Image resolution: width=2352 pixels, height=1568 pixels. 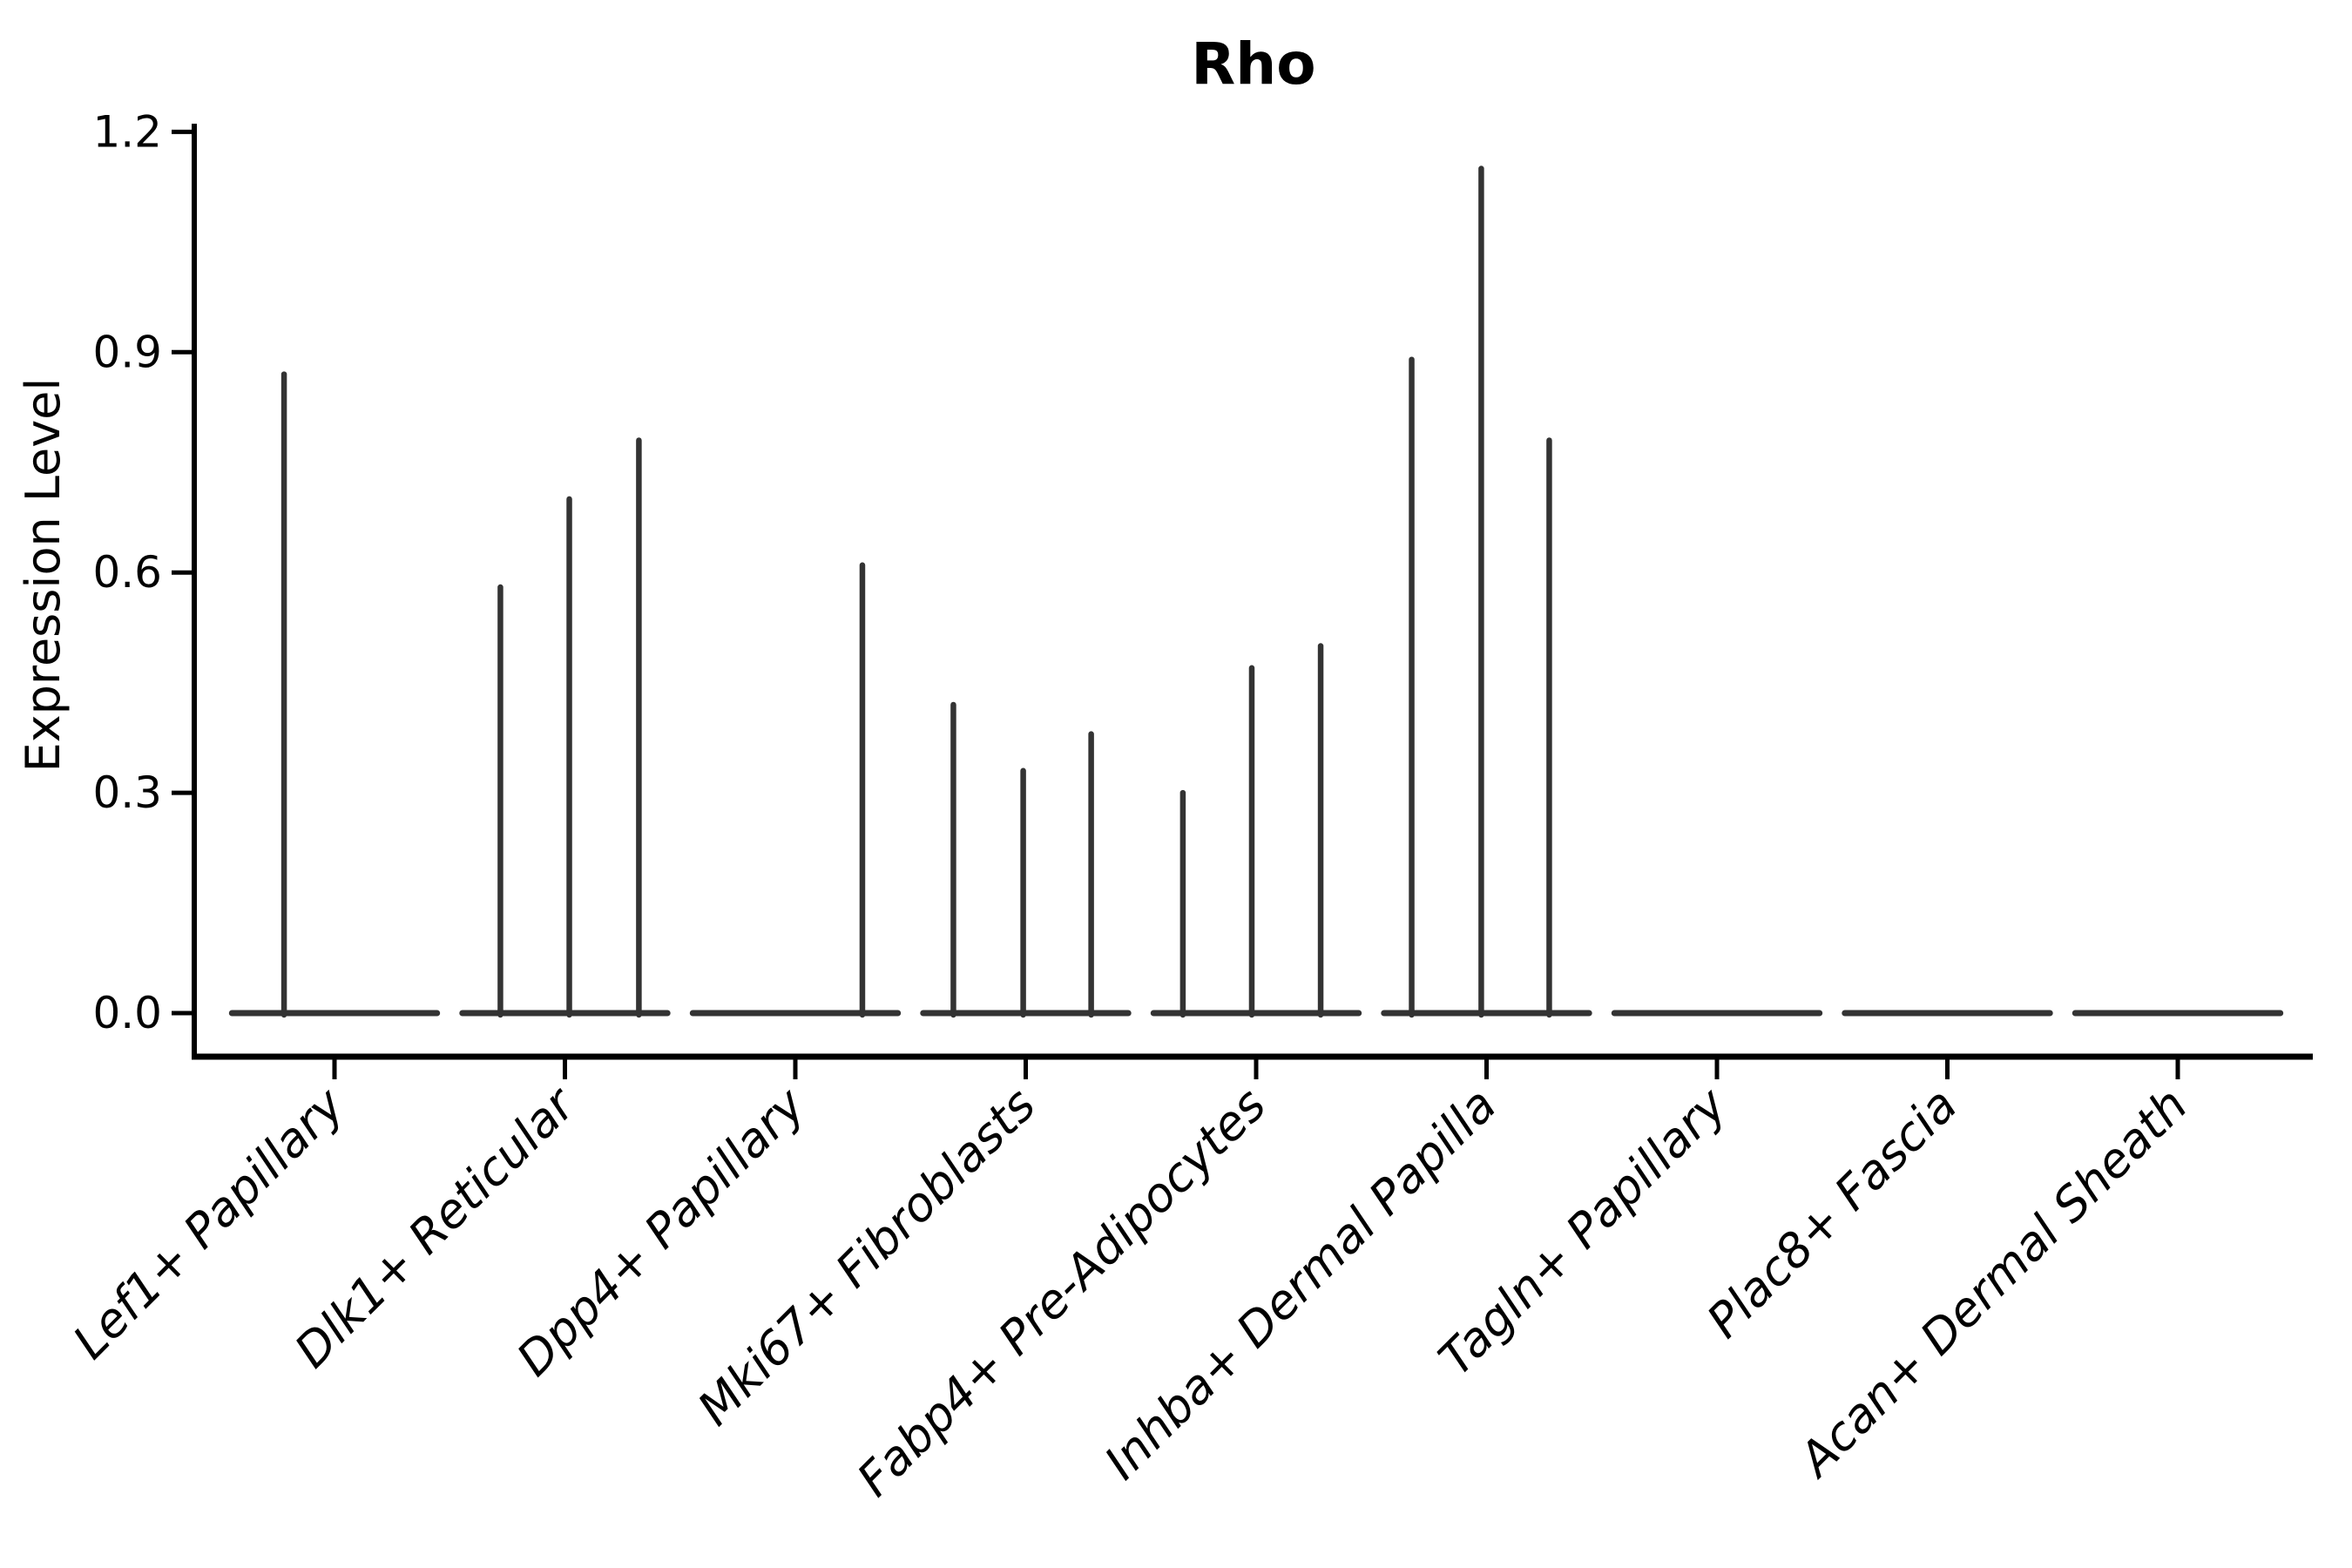 What do you see at coordinates (127, 1013) in the screenshot?
I see `y-tick-label: 0.0` at bounding box center [127, 1013].